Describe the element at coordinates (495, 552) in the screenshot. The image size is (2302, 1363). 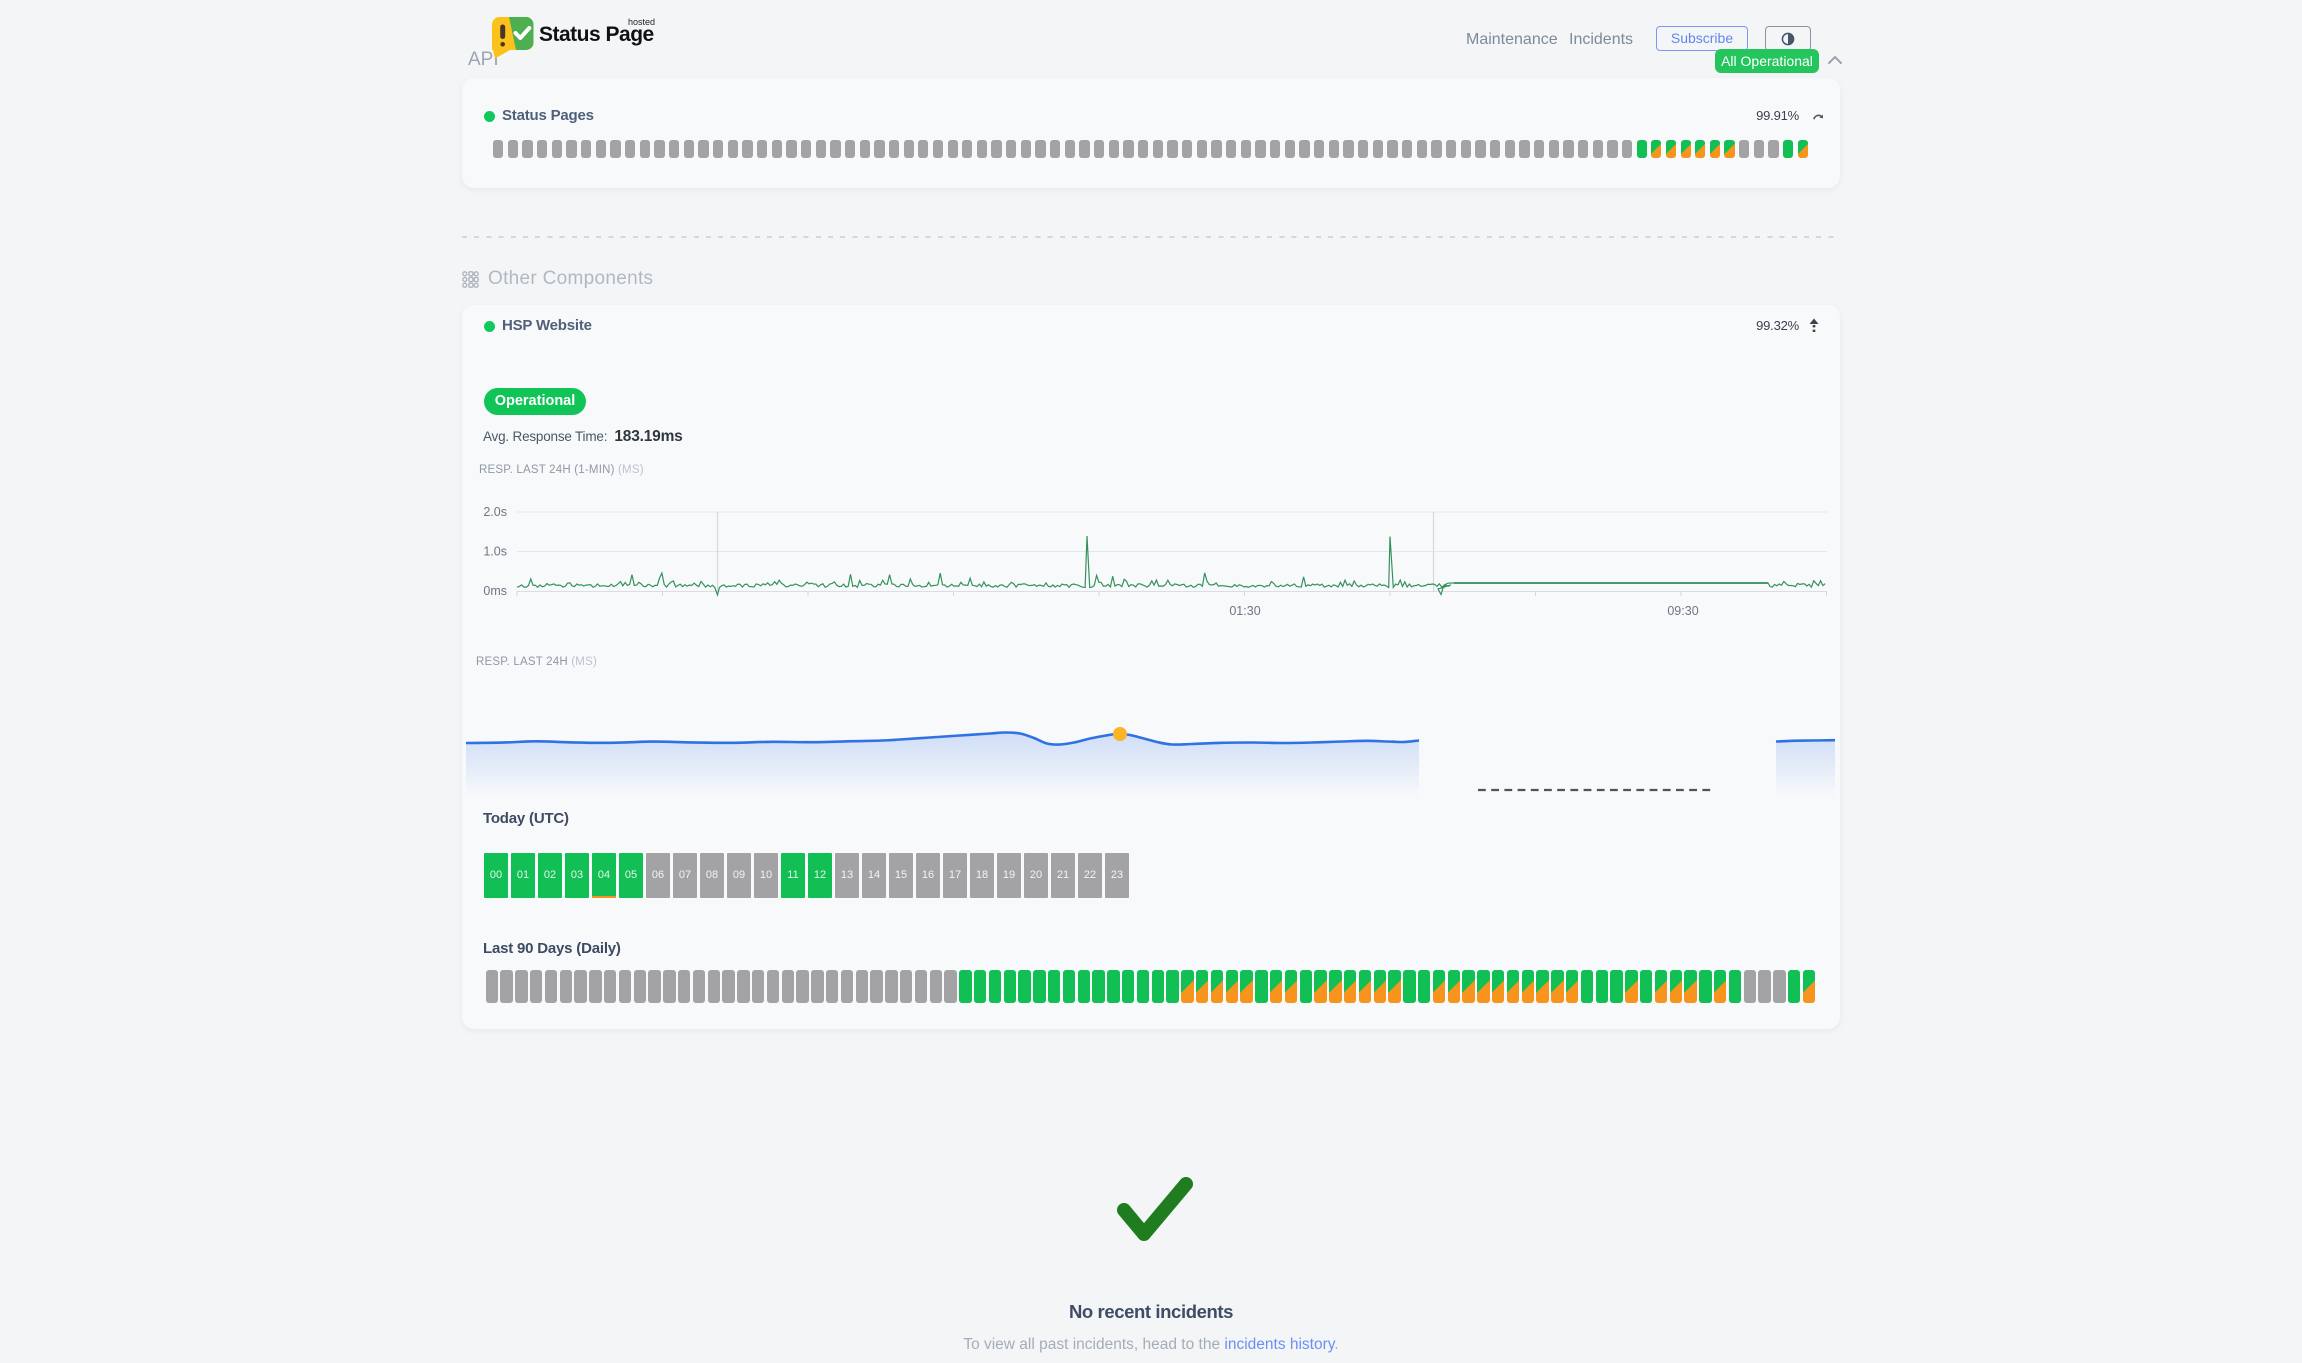
I see `svg-text: 1.0s` at that location.